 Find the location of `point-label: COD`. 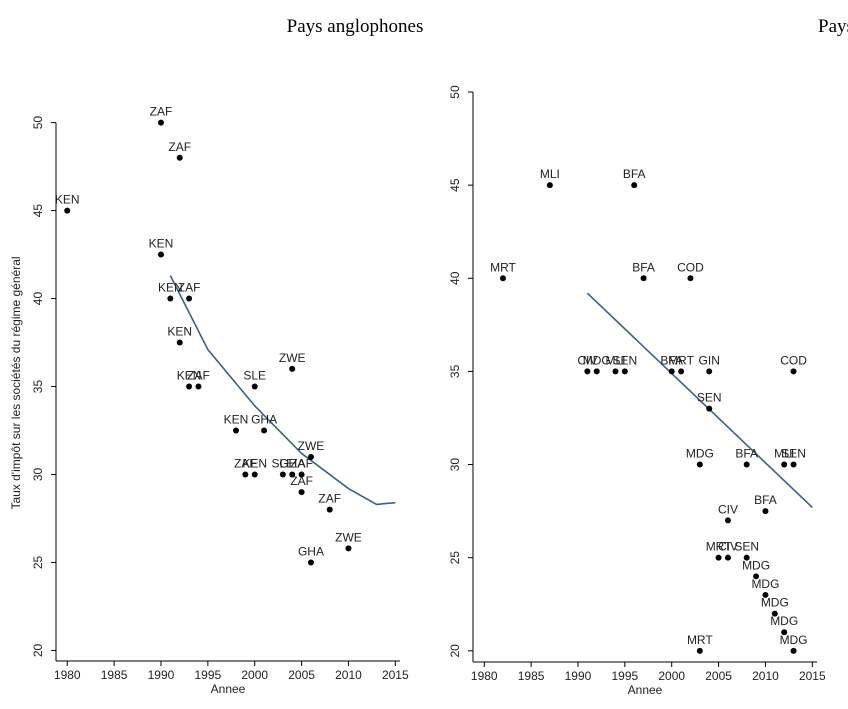

point-label: COD is located at coordinates (793, 360).